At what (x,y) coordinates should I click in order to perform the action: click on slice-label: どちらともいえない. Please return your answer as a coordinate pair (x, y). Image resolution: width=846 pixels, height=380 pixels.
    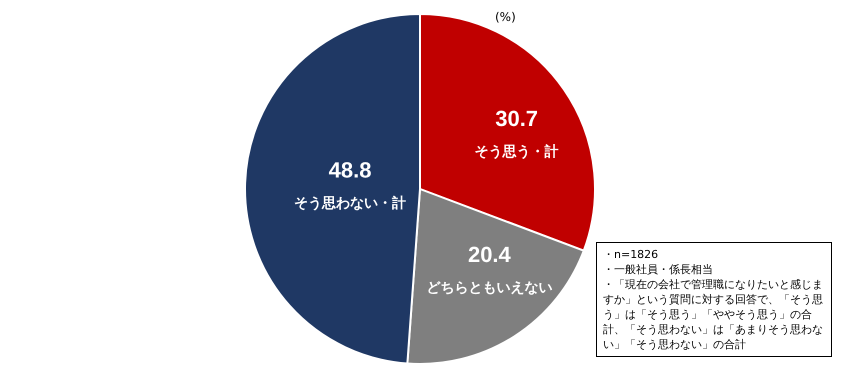
    Looking at the image, I should click on (489, 288).